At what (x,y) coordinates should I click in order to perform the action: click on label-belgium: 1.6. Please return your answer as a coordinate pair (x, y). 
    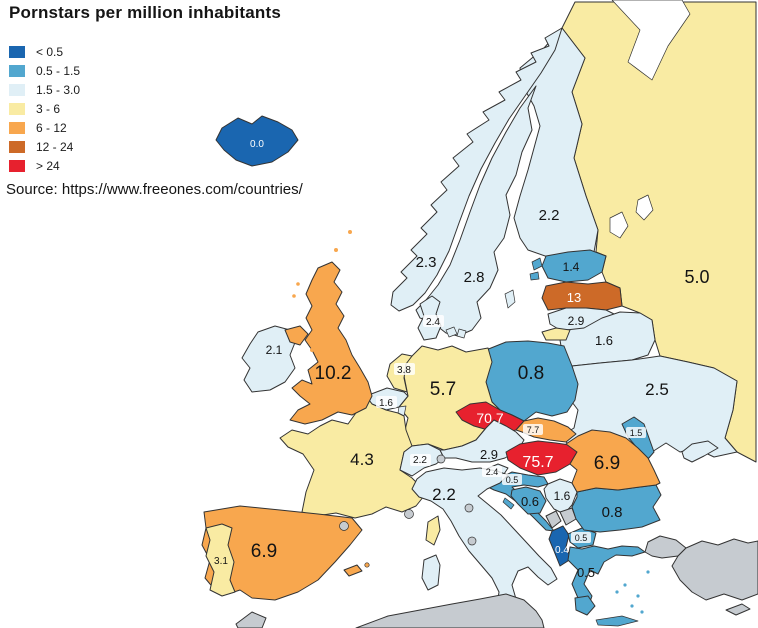
    Looking at the image, I should click on (386, 403).